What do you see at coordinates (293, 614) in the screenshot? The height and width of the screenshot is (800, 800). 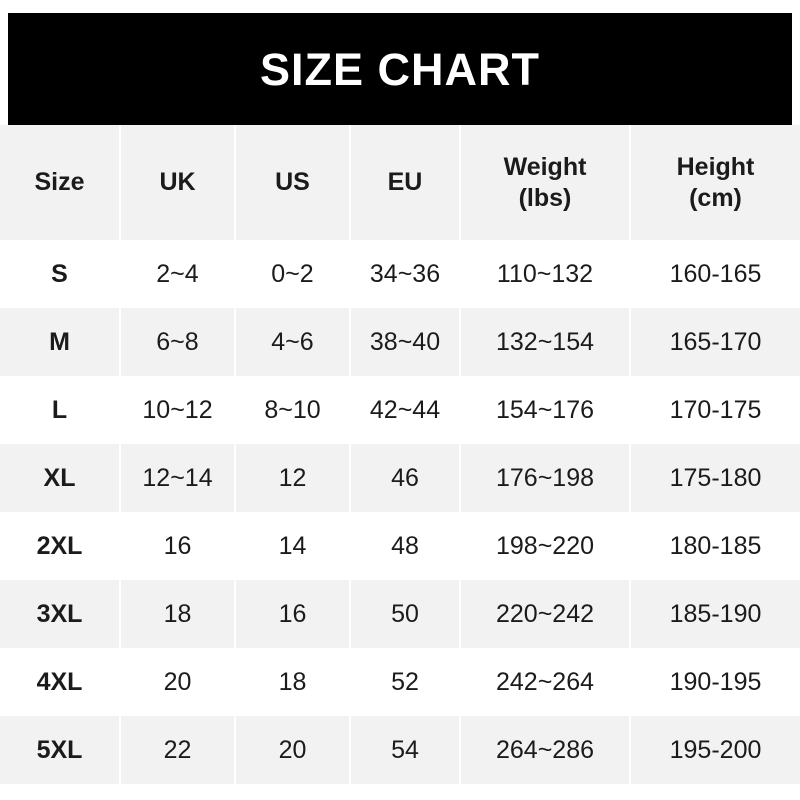 I see `cell-us: 16` at bounding box center [293, 614].